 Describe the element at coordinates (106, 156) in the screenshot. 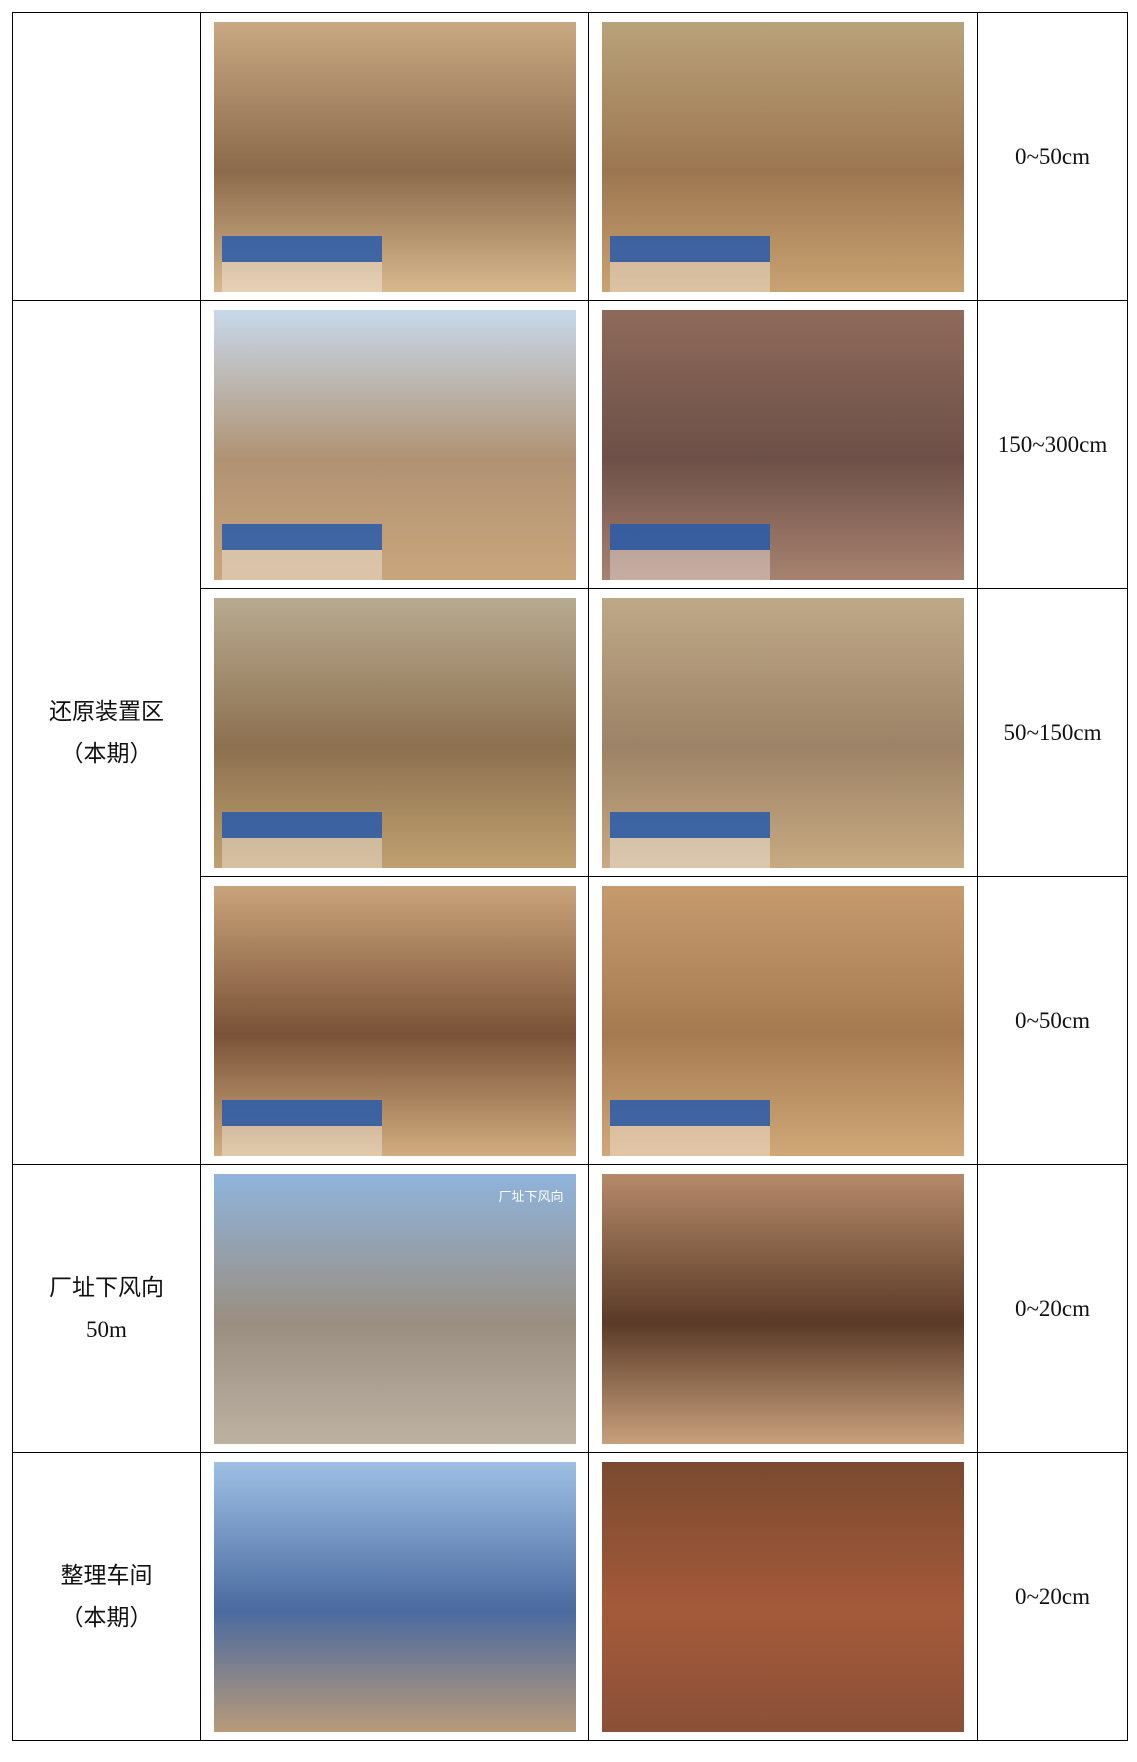

I see `area-cell` at that location.